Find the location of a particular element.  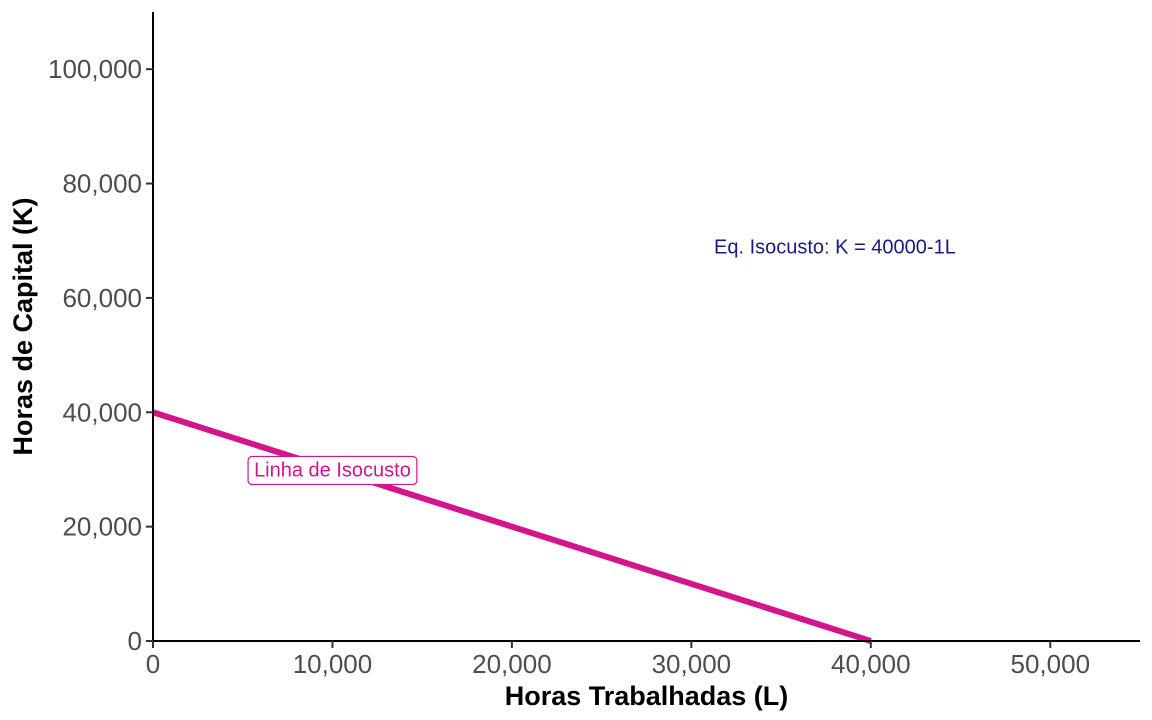

x-tick-label: 10,000 is located at coordinates (333, 664).